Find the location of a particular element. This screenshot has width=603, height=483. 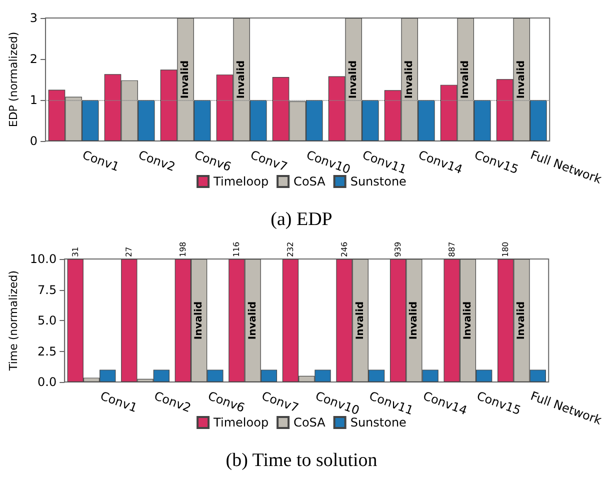

y-tick-label: 10.0 is located at coordinates (43, 259).